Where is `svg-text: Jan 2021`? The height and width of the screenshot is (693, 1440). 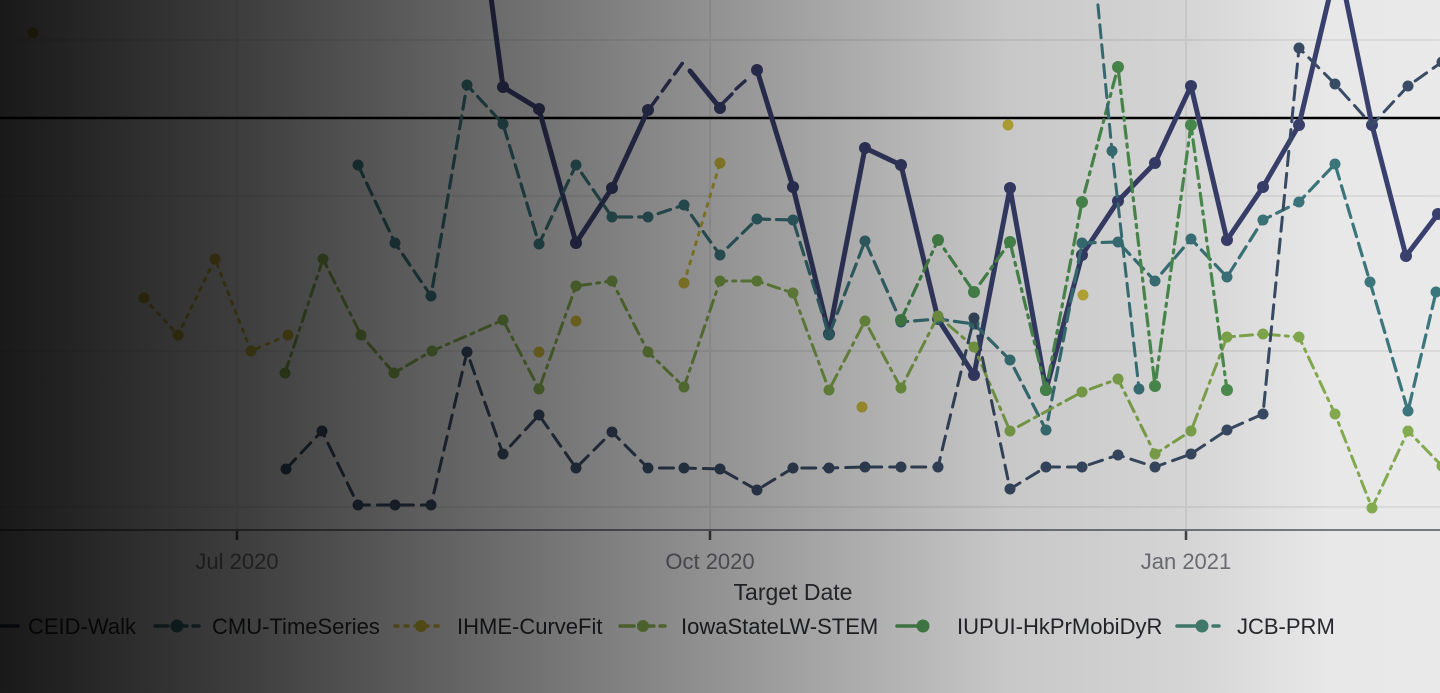 svg-text: Jan 2021 is located at coordinates (1186, 561).